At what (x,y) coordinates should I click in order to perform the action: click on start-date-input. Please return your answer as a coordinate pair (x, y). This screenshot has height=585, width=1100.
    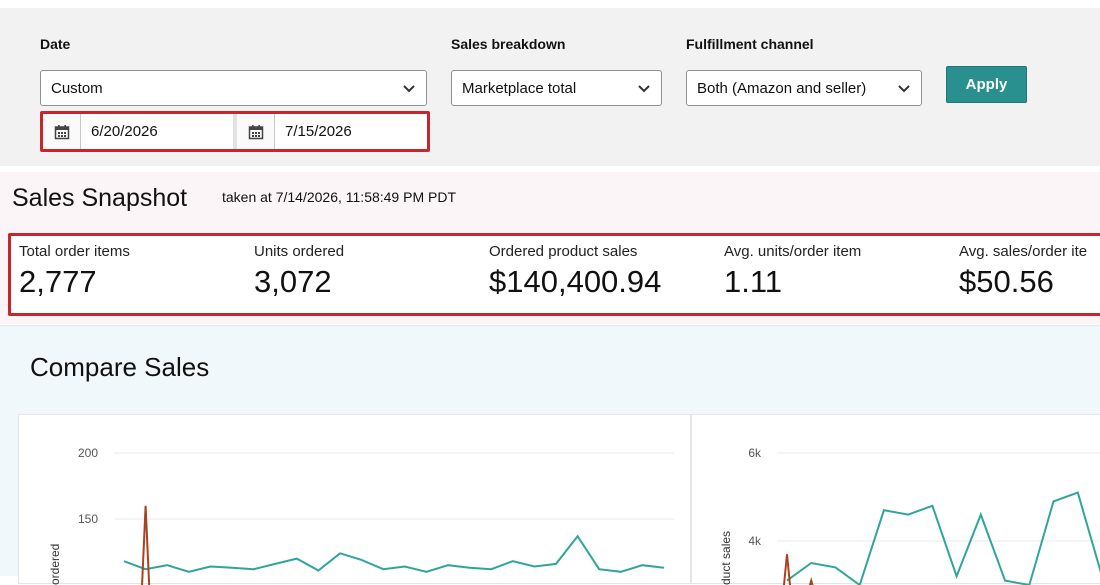
    Looking at the image, I should click on (156, 131).